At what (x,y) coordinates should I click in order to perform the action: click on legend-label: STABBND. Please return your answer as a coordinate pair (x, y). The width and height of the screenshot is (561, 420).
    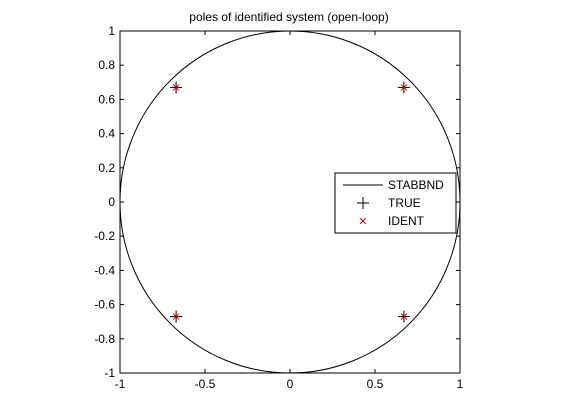
    Looking at the image, I should click on (416, 185).